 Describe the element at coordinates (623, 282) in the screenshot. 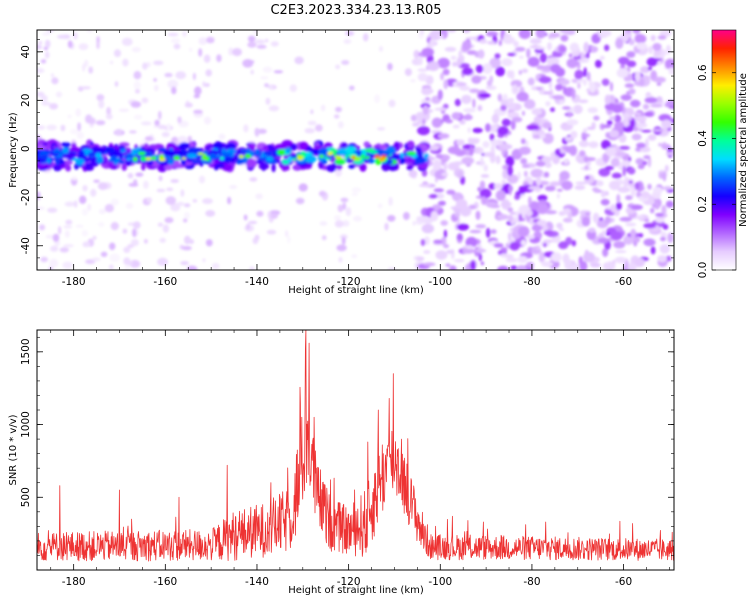

I see `spectrogram-x-tick-label: -60` at that location.